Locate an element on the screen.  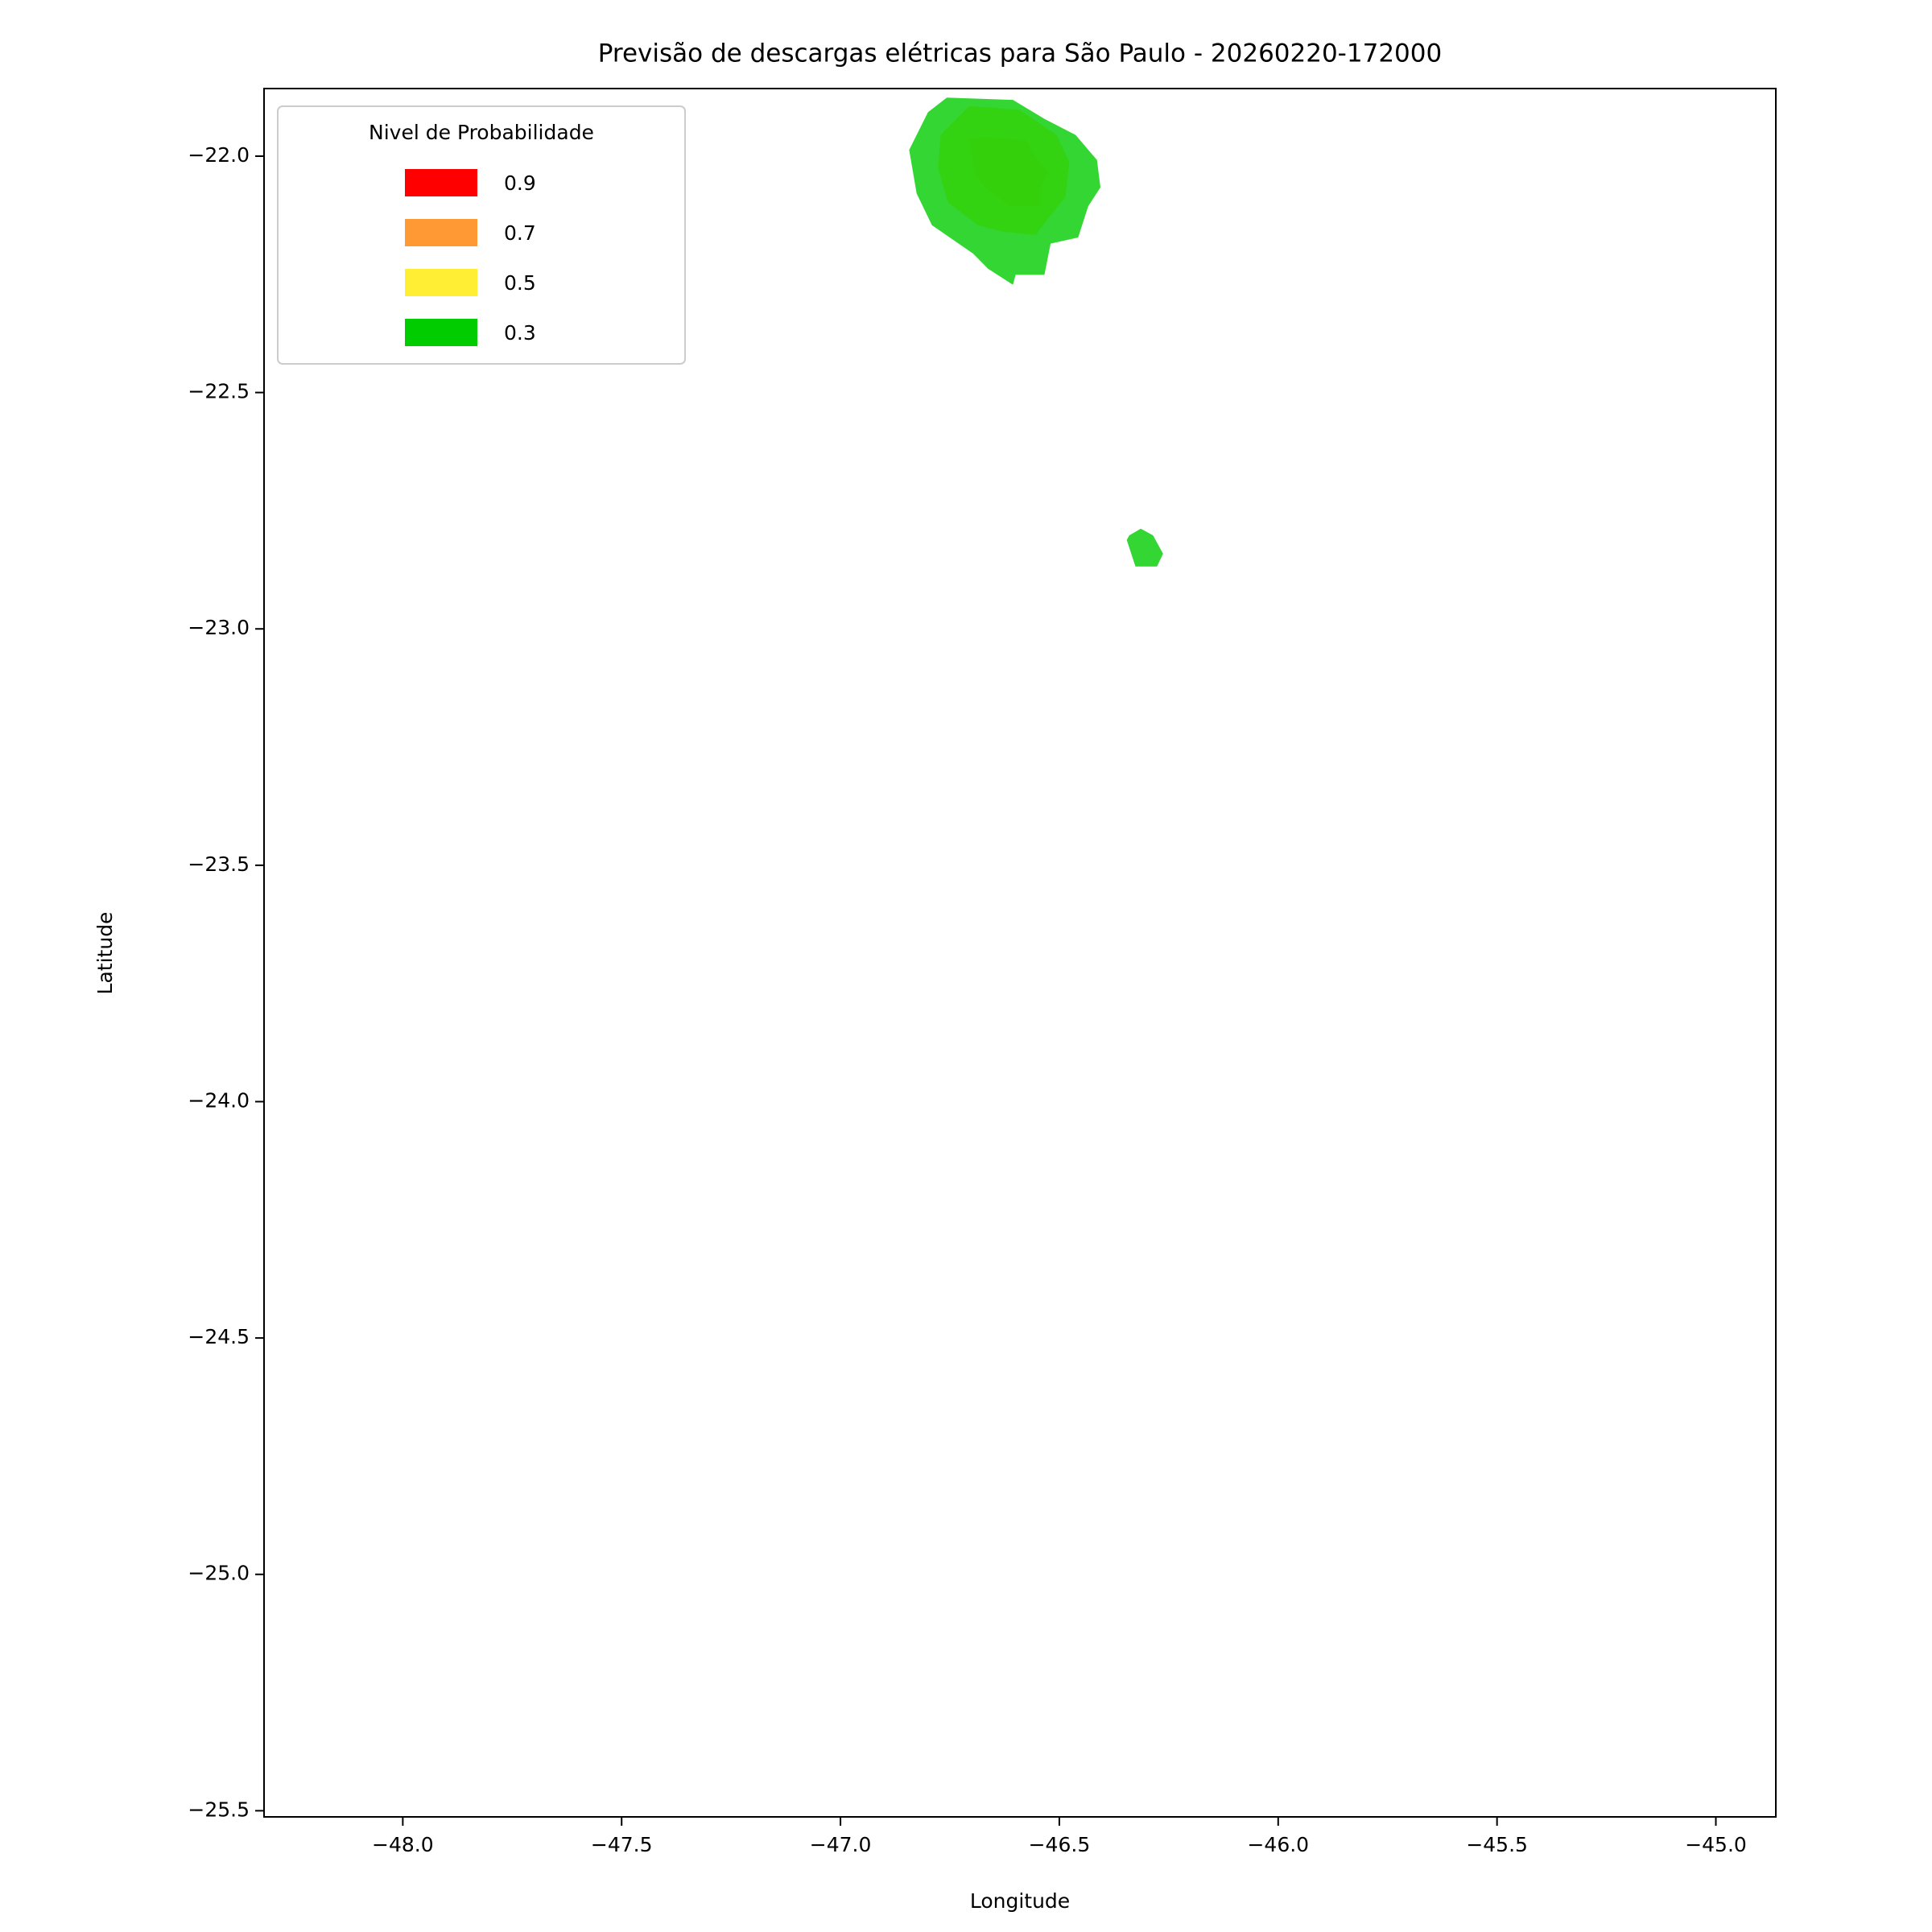
x-tick-label: −48.0 is located at coordinates (403, 1845).